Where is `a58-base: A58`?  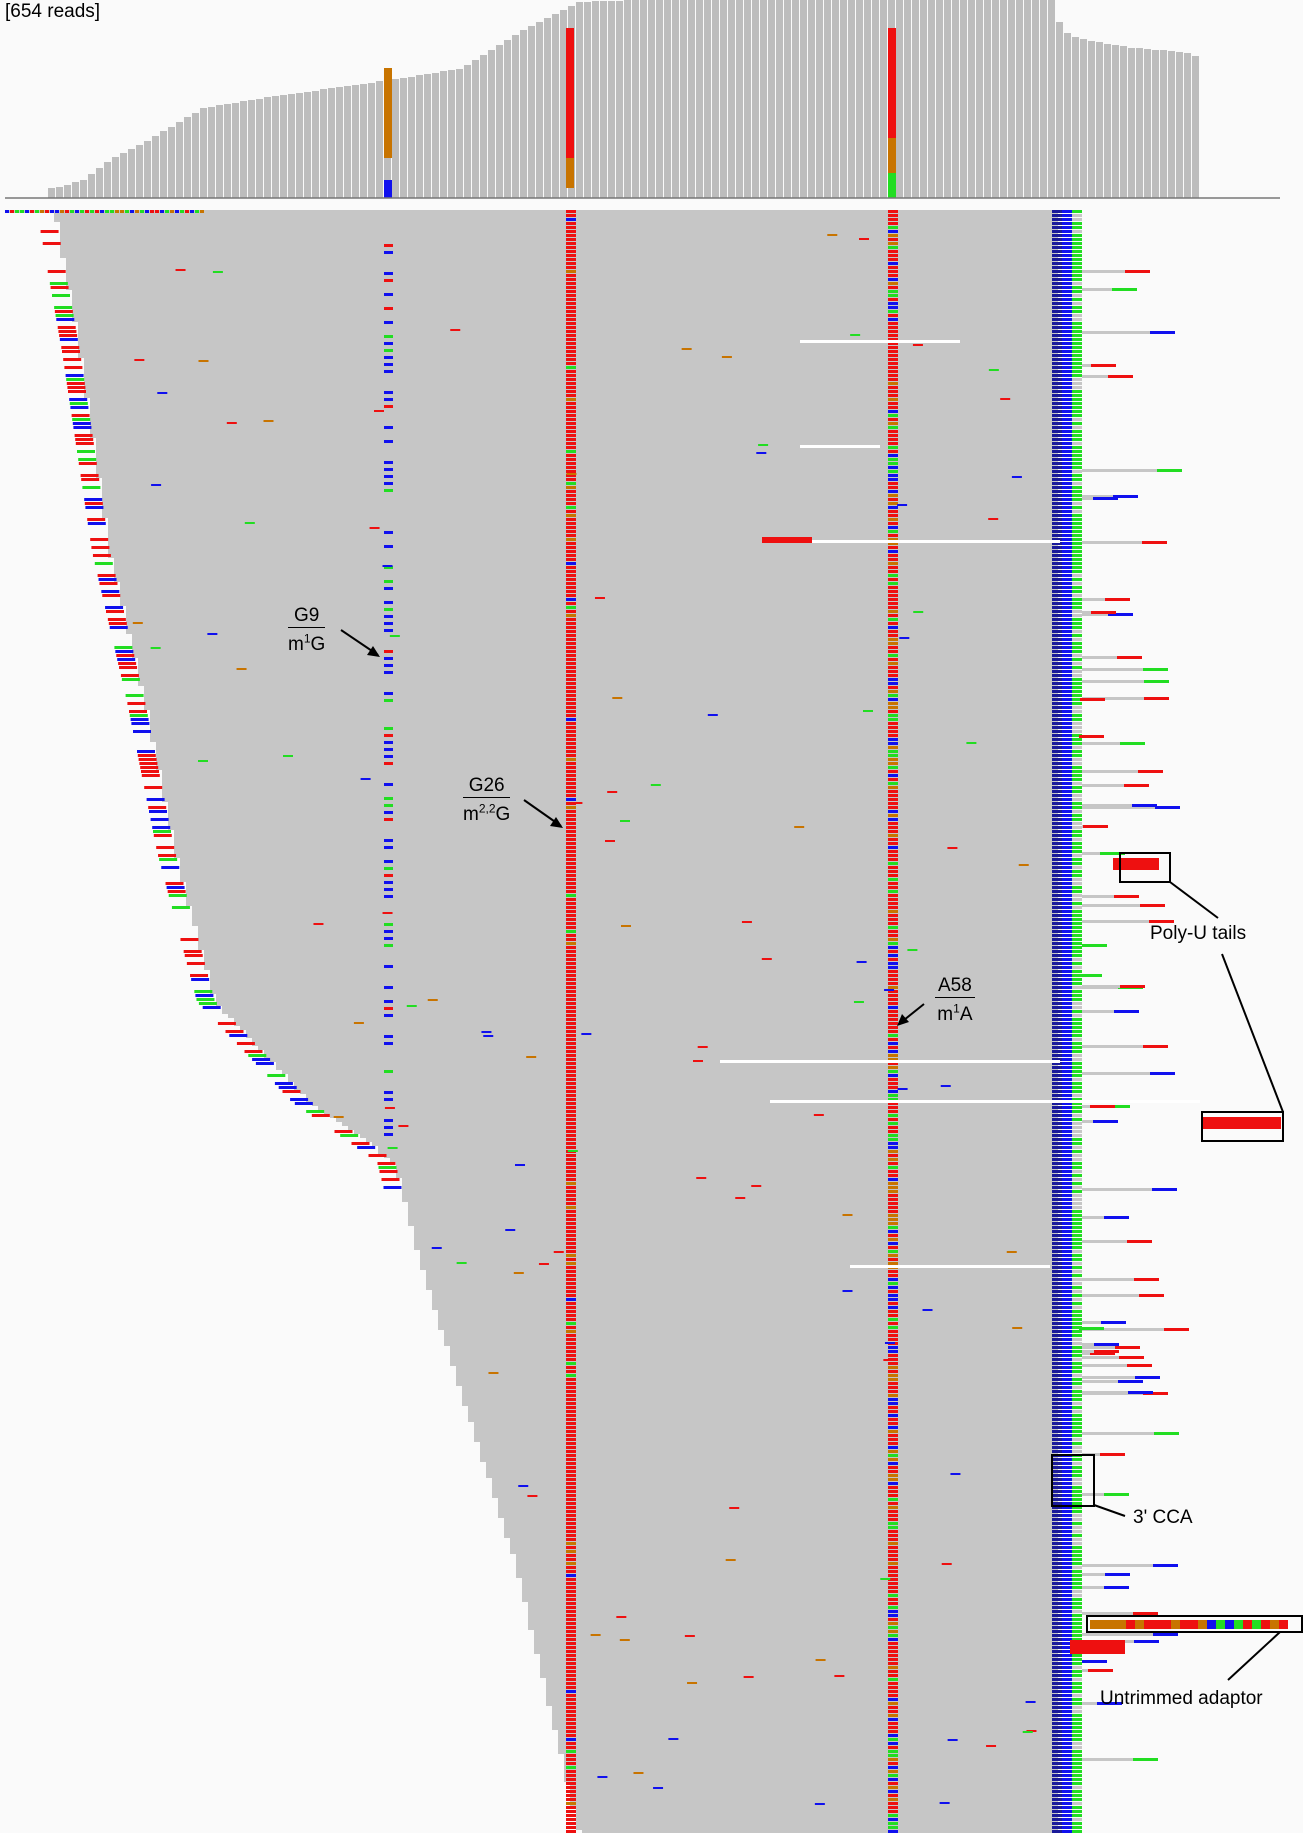
a58-base: A58 is located at coordinates (955, 986).